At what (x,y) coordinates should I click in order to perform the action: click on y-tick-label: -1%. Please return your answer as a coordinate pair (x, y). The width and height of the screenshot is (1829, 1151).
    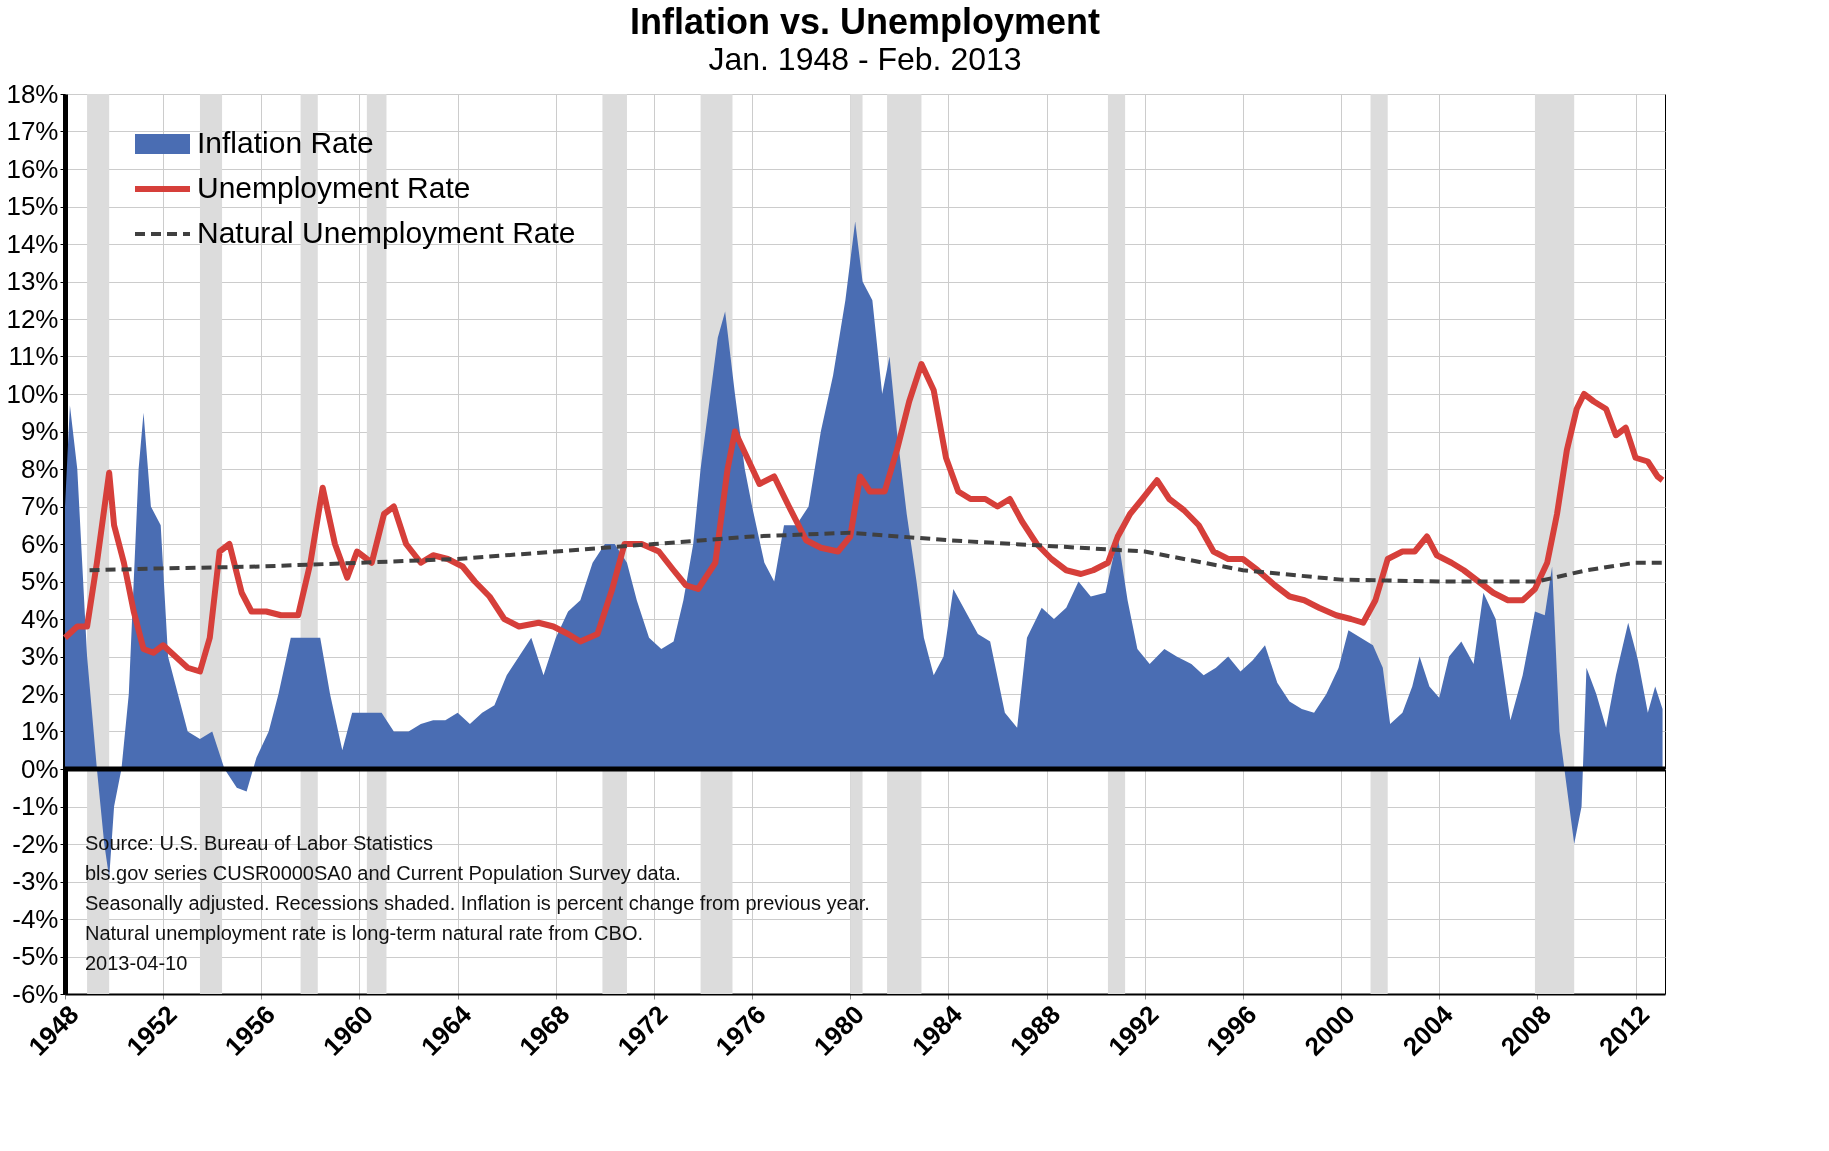
    Looking at the image, I should click on (35, 806).